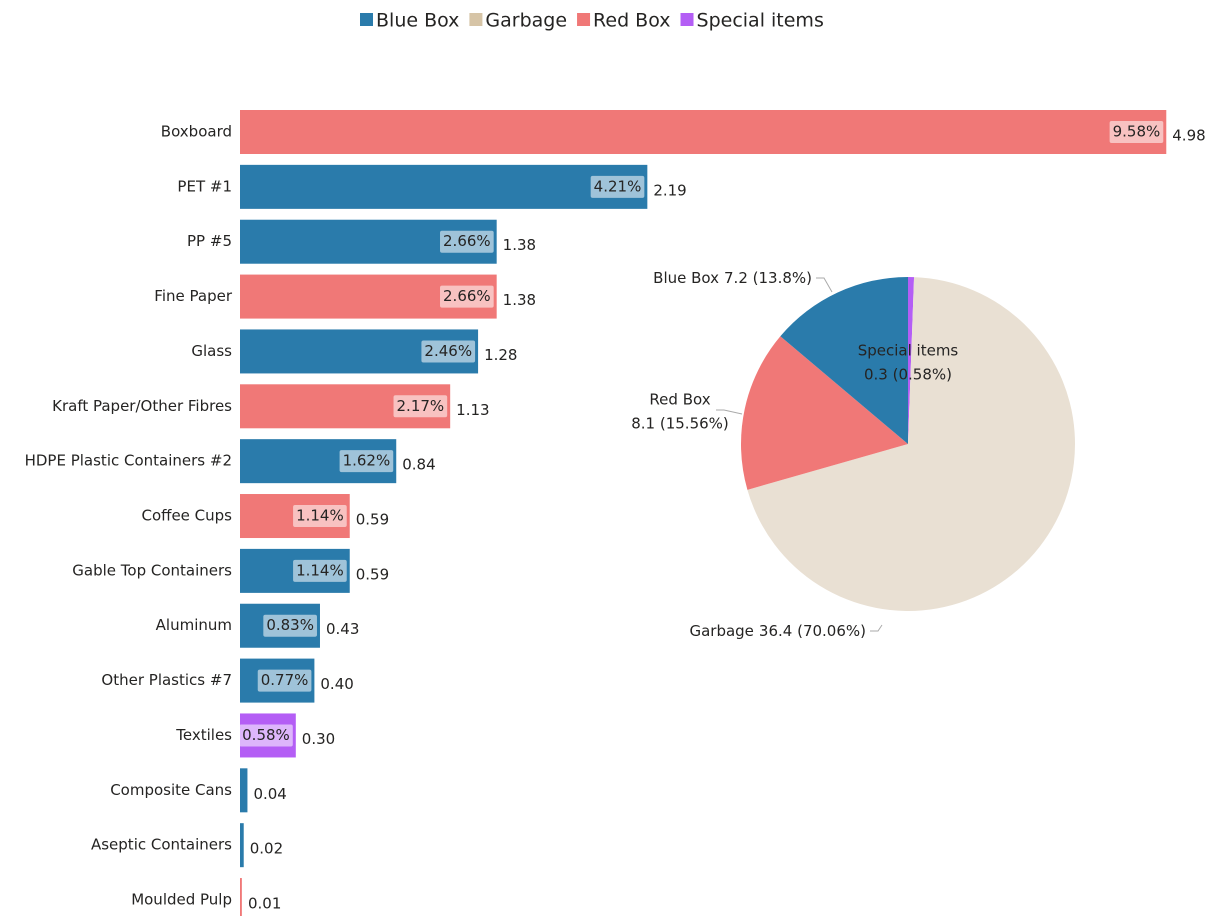 The height and width of the screenshot is (916, 1214). What do you see at coordinates (211, 351) in the screenshot?
I see `category-label: Glass` at bounding box center [211, 351].